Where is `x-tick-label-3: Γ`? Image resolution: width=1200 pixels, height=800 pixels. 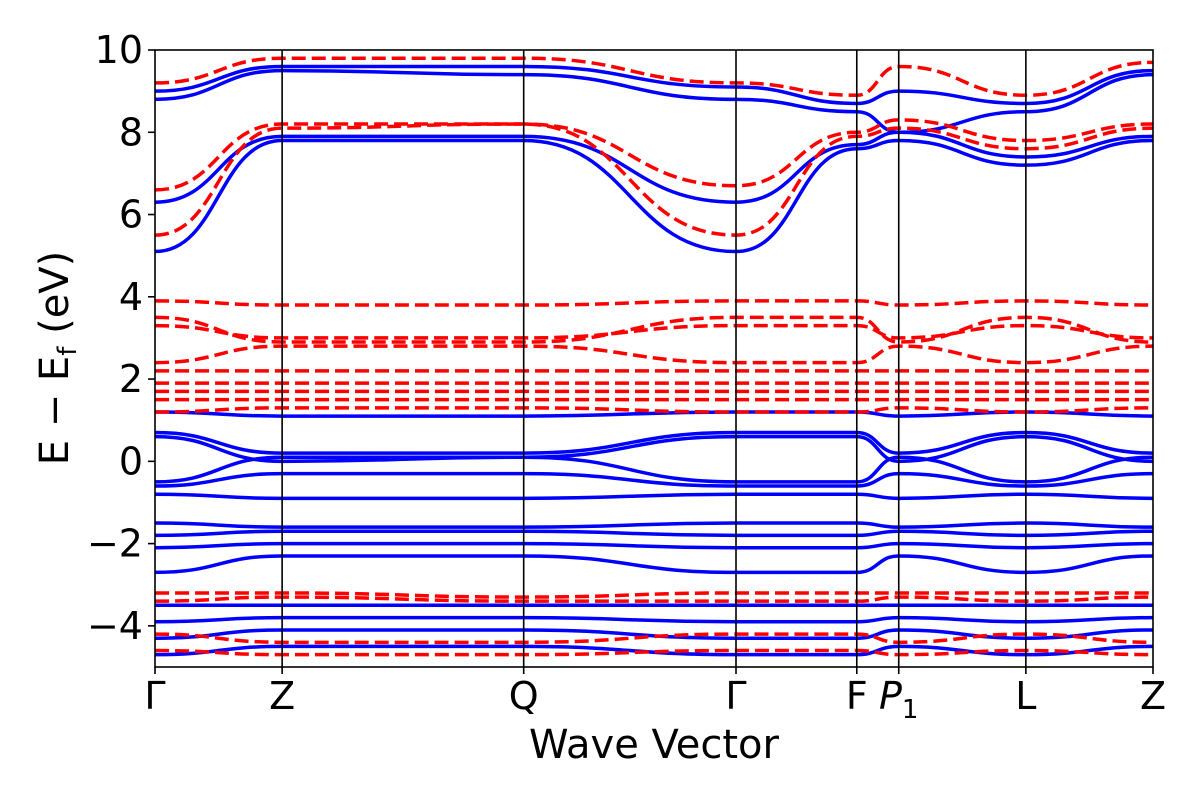 x-tick-label-3: Γ is located at coordinates (735, 696).